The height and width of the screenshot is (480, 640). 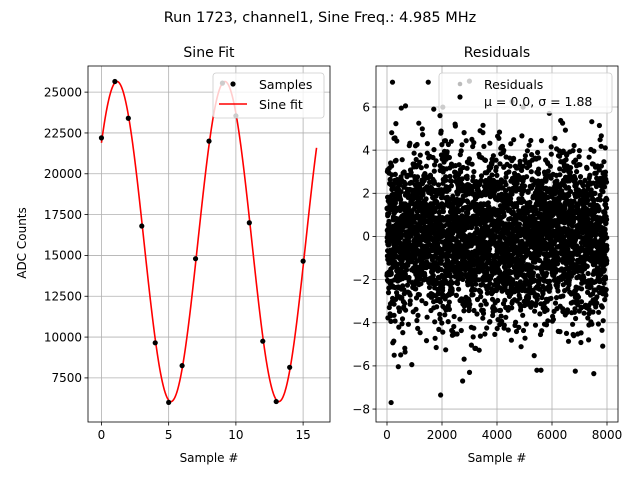 What do you see at coordinates (235, 435) in the screenshot?
I see `sine-fit-xtick-label: 10` at bounding box center [235, 435].